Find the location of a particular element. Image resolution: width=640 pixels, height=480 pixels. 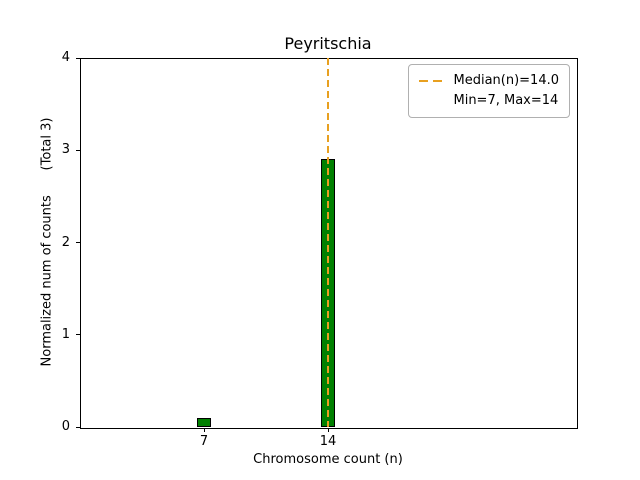

bar is located at coordinates (204, 422).